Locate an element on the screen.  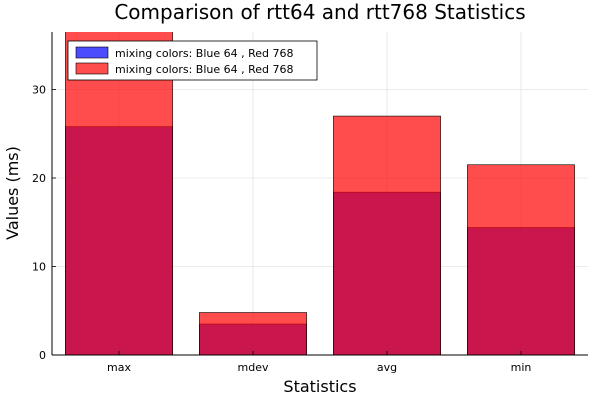
x-tick-label: mdev is located at coordinates (253, 367).